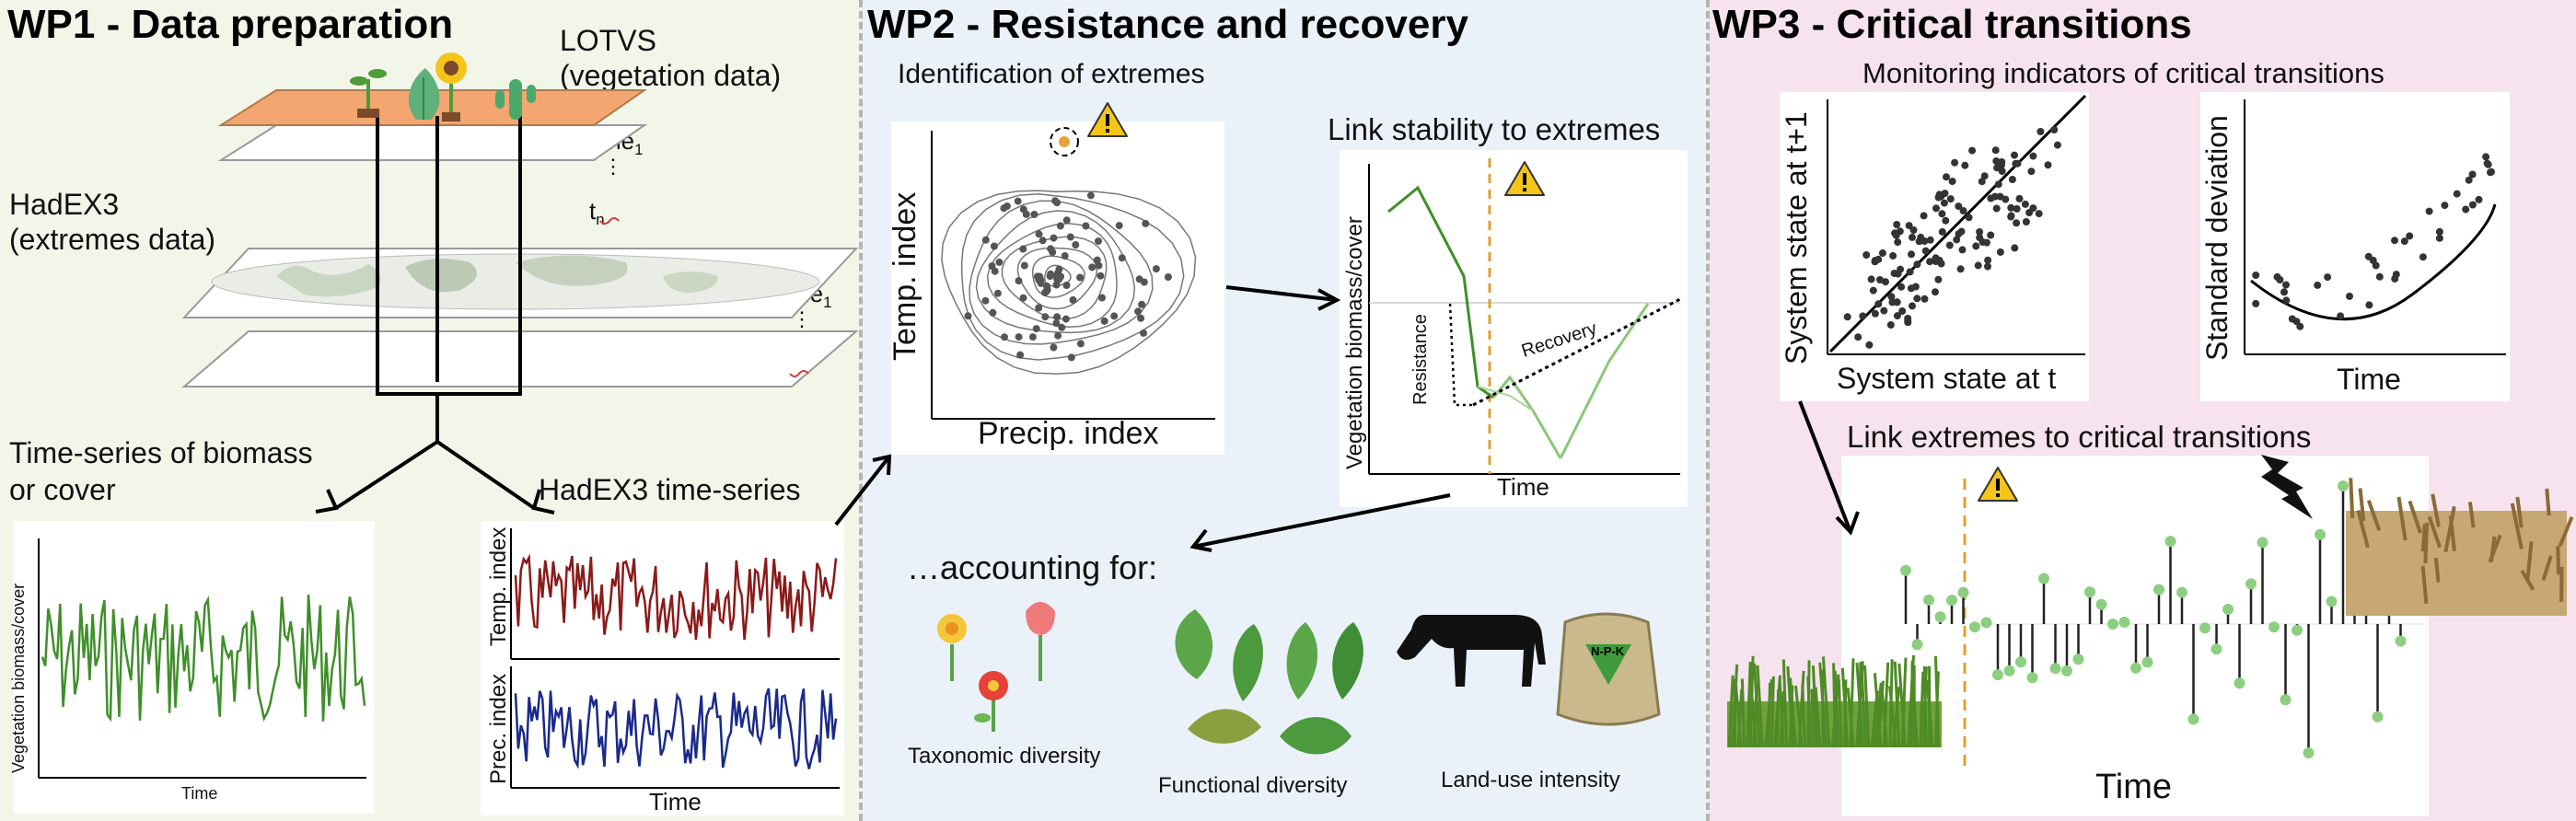 The image size is (2576, 821). I want to click on link-stability-label: Link stability to extremes, so click(1494, 129).